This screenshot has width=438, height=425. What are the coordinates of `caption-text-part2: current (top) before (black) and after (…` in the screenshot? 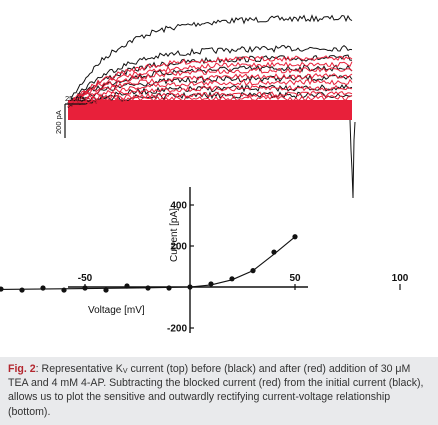 It's located at (216, 390).